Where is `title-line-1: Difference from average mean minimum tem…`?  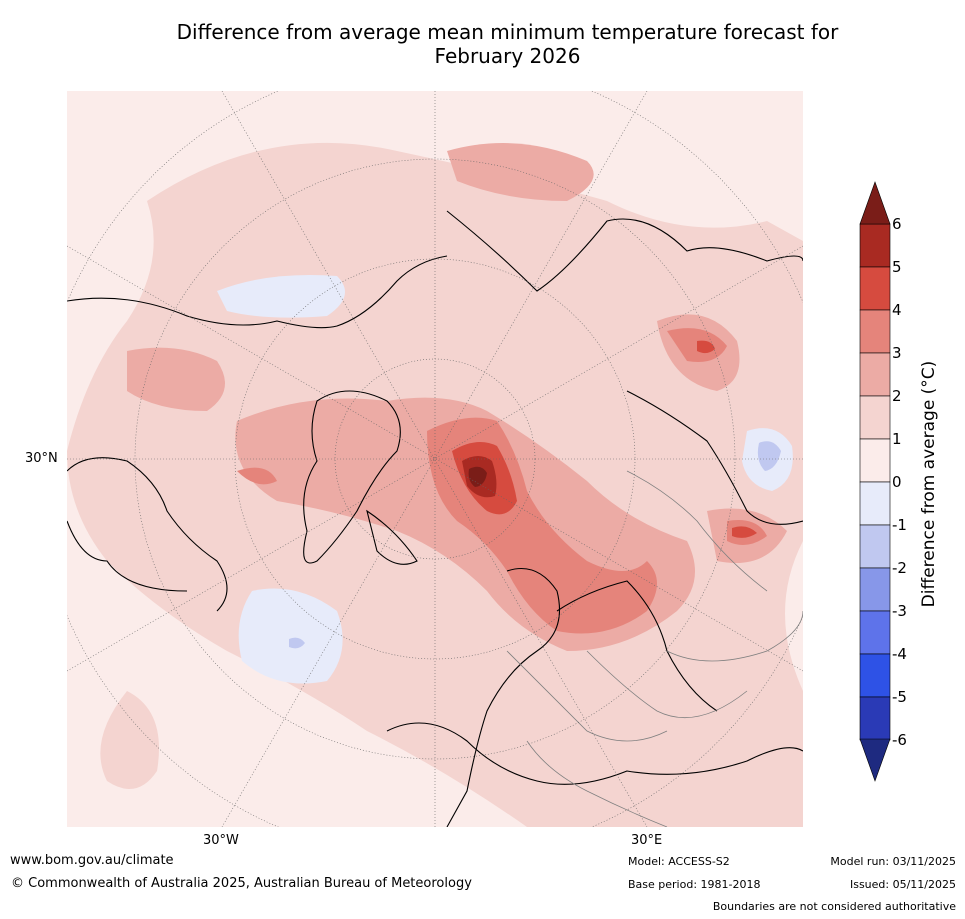 title-line-1: Difference from average mean minimum tem… is located at coordinates (507, 32).